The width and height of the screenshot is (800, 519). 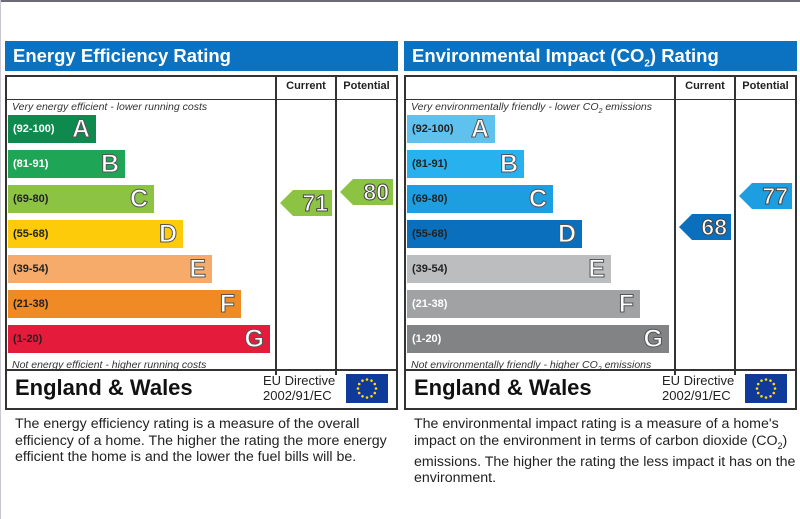 What do you see at coordinates (400, 1) in the screenshot?
I see `top-border` at bounding box center [400, 1].